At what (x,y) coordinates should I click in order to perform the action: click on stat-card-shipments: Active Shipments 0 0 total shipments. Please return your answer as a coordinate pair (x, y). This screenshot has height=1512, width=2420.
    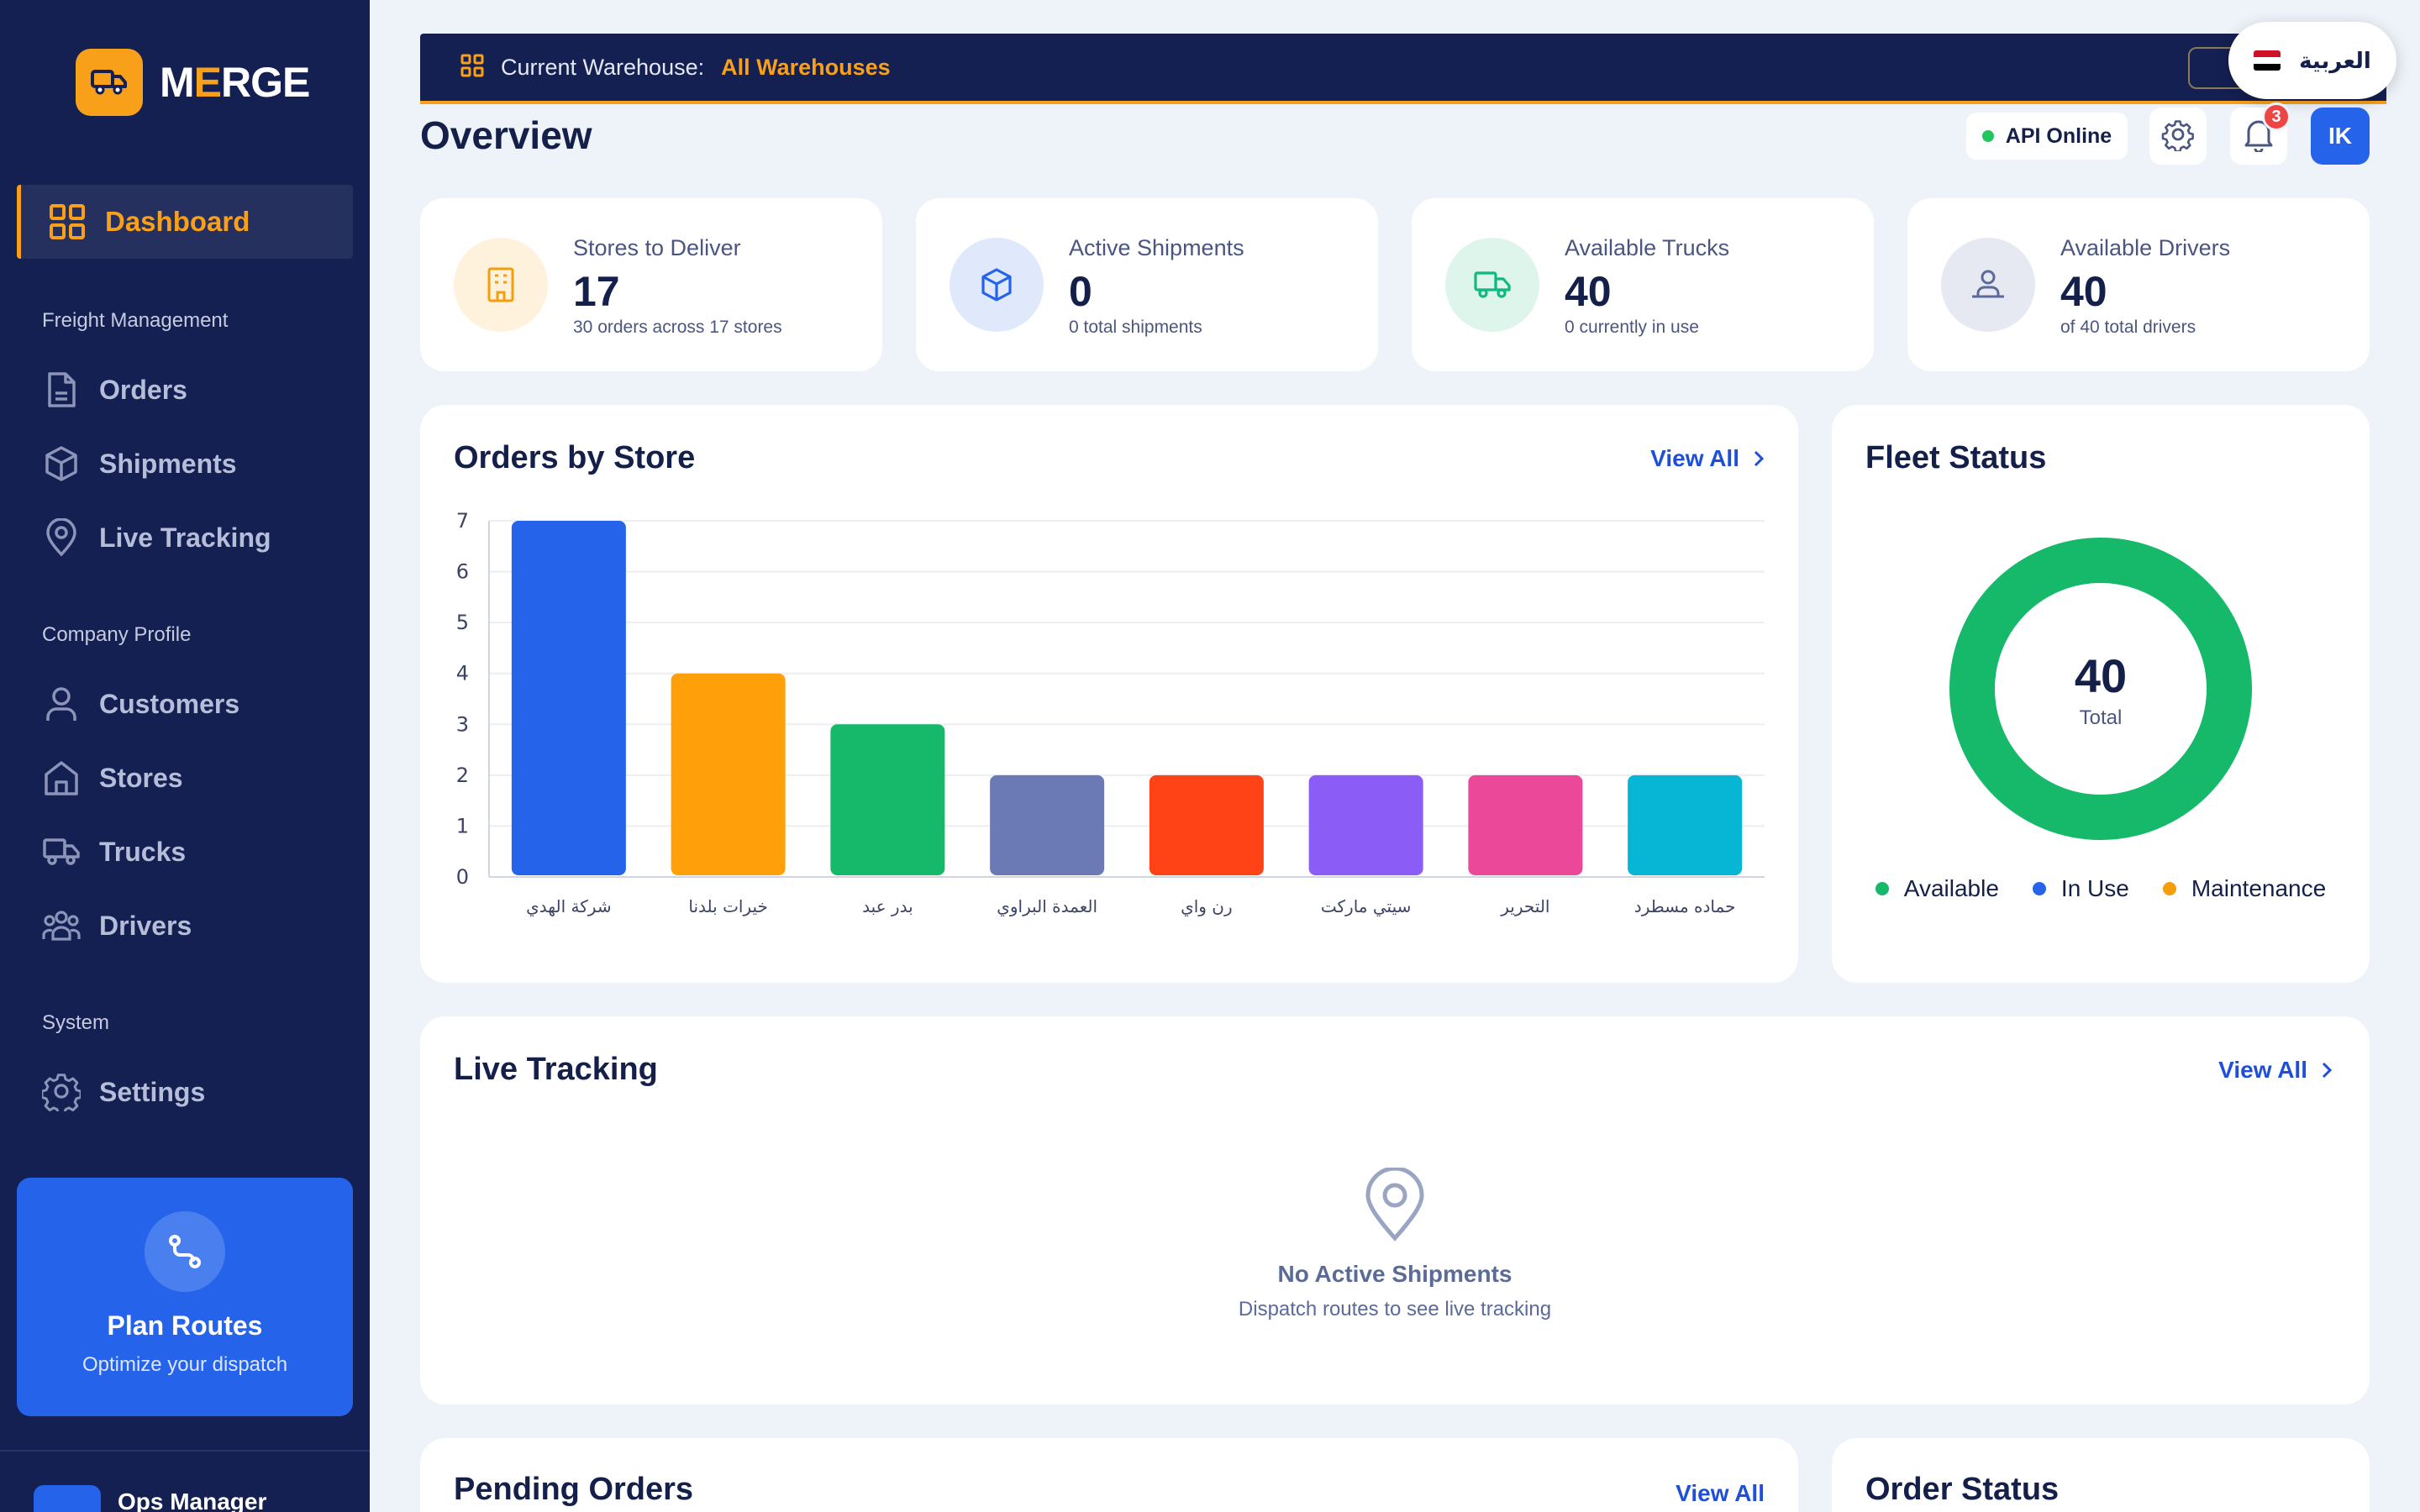
    Looking at the image, I should click on (1147, 284).